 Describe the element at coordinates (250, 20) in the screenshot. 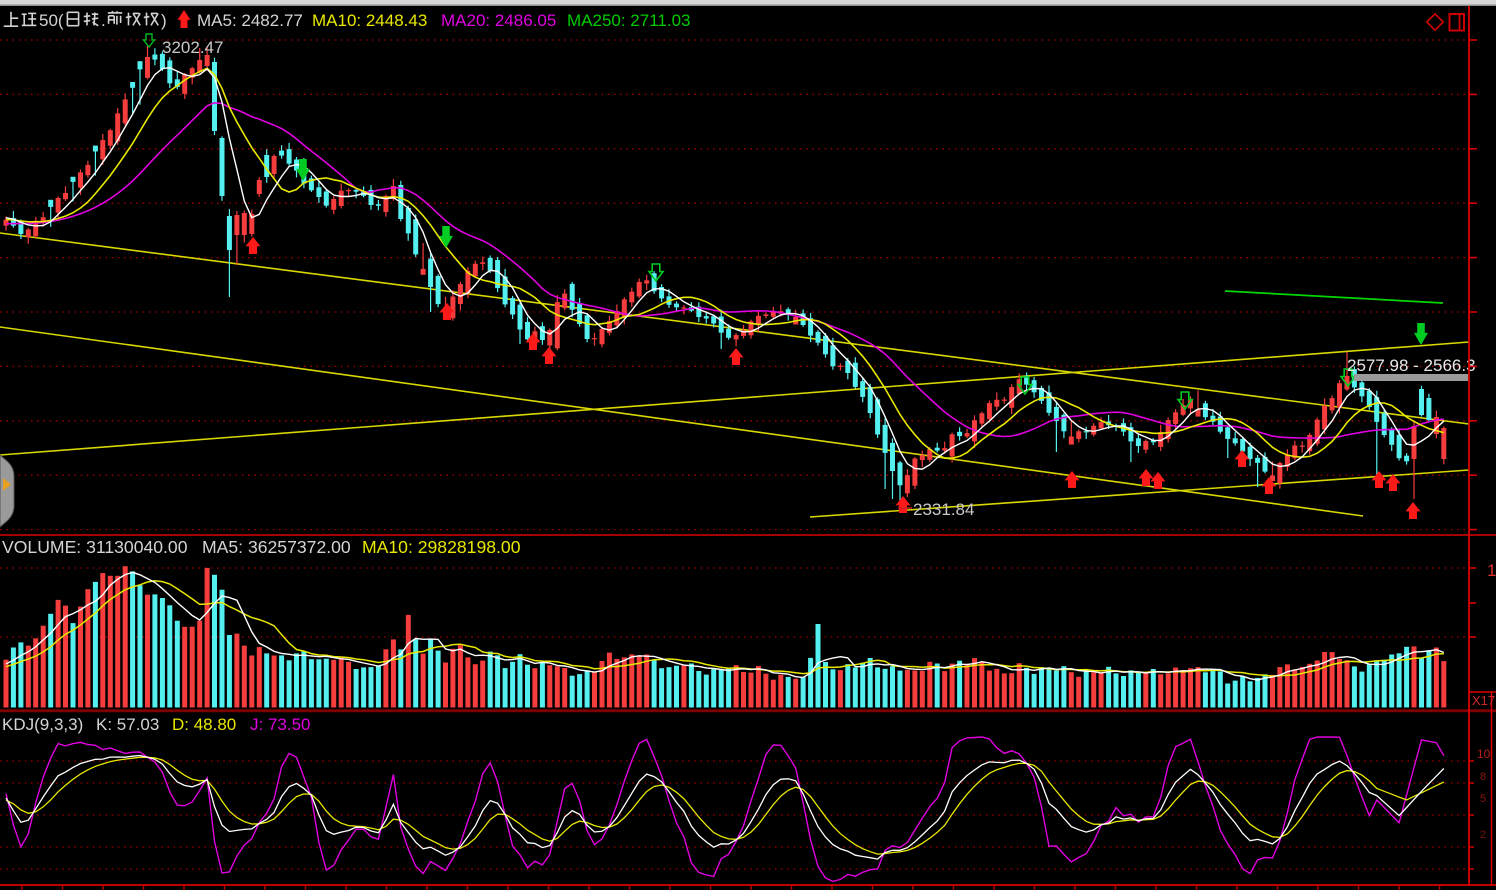

I see `svg-text: MA5: 2482.77` at that location.